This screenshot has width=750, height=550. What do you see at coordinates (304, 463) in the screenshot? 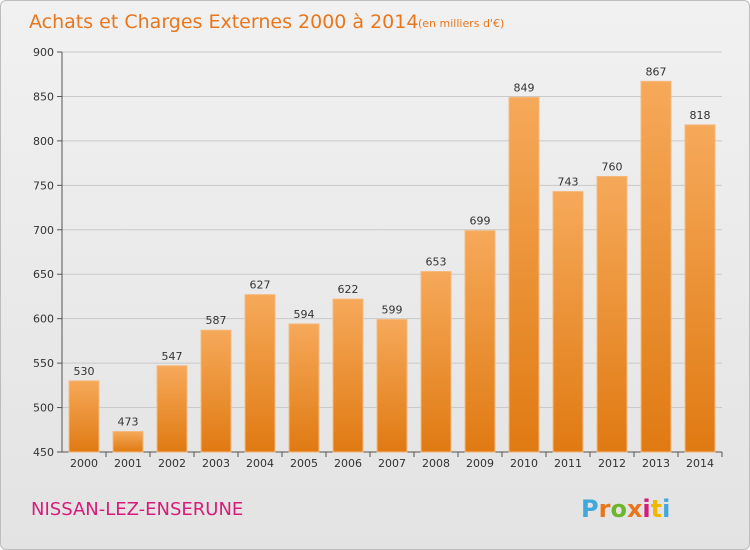
I see `x-tick-label: 2005` at bounding box center [304, 463].